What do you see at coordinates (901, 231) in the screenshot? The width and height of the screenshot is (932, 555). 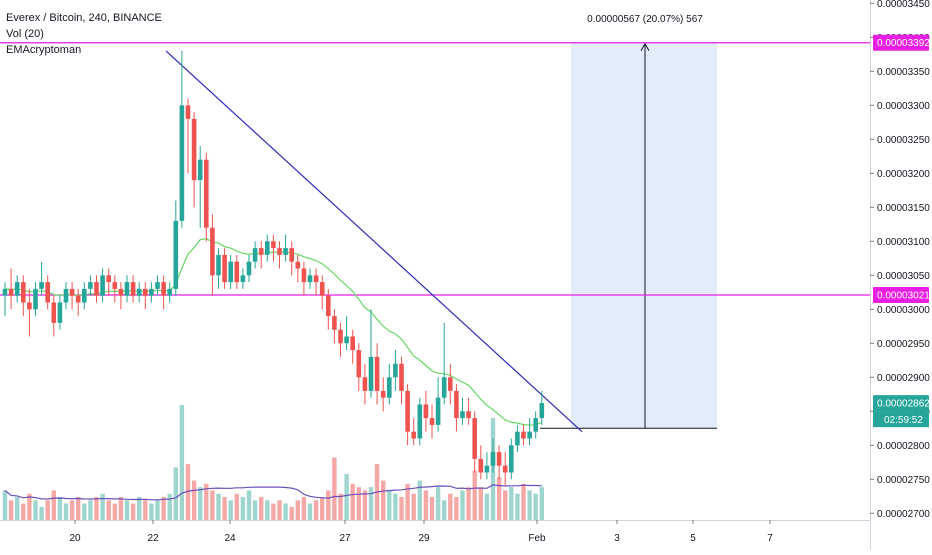 I see `price-tags: 0.00003392 0.00003021 0.00002862 02:59:52` at bounding box center [901, 231].